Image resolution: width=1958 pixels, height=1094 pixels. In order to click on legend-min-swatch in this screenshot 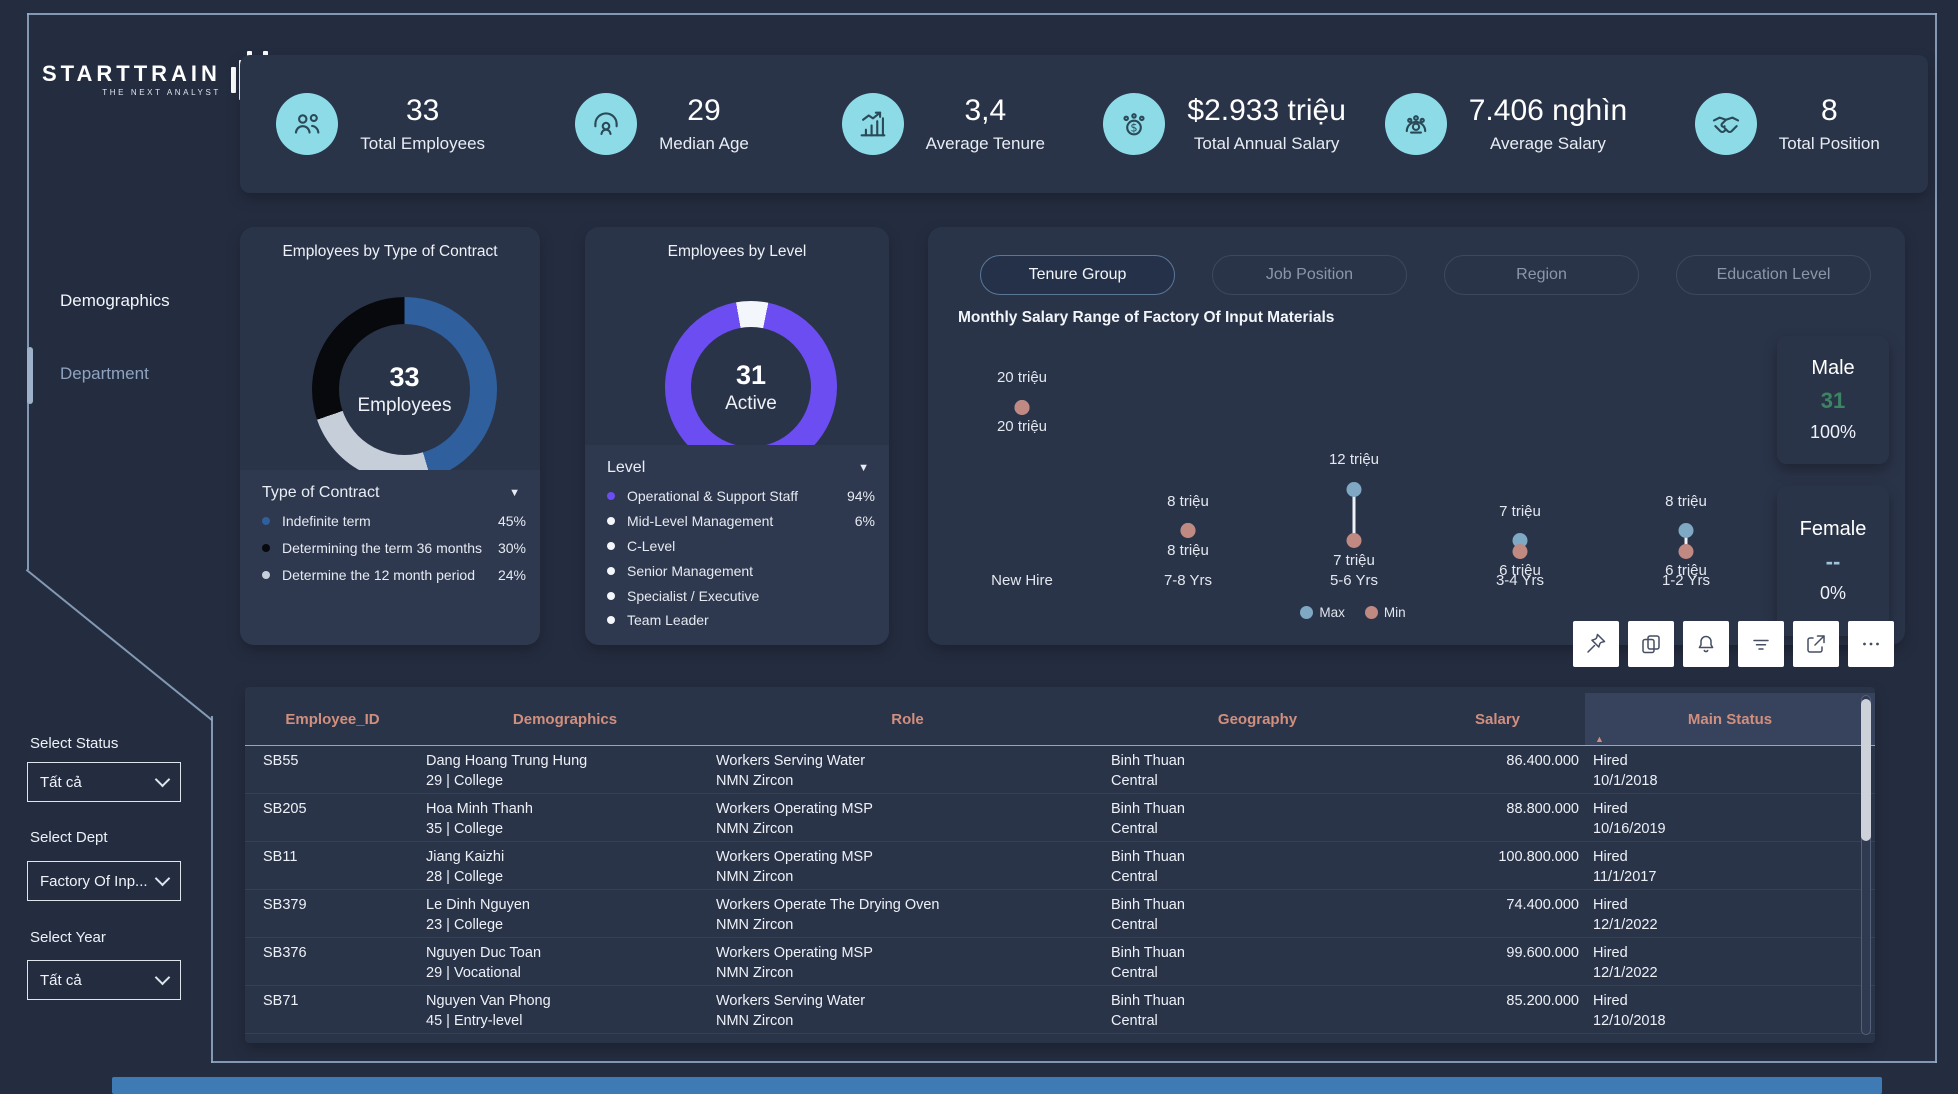, I will do `click(1371, 612)`.